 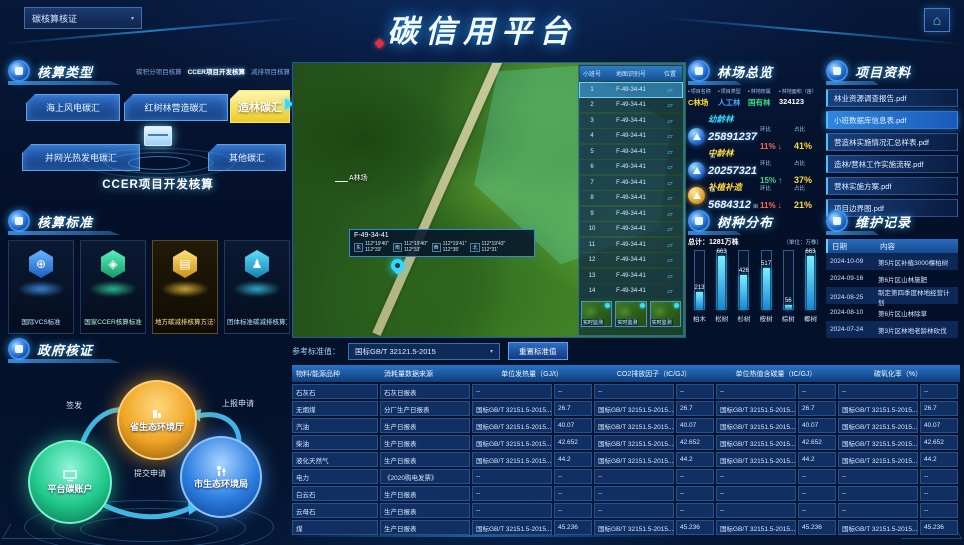 I want to click on standard-card-ccer: ◈ 国家CCER核算标准, so click(x=113, y=287).